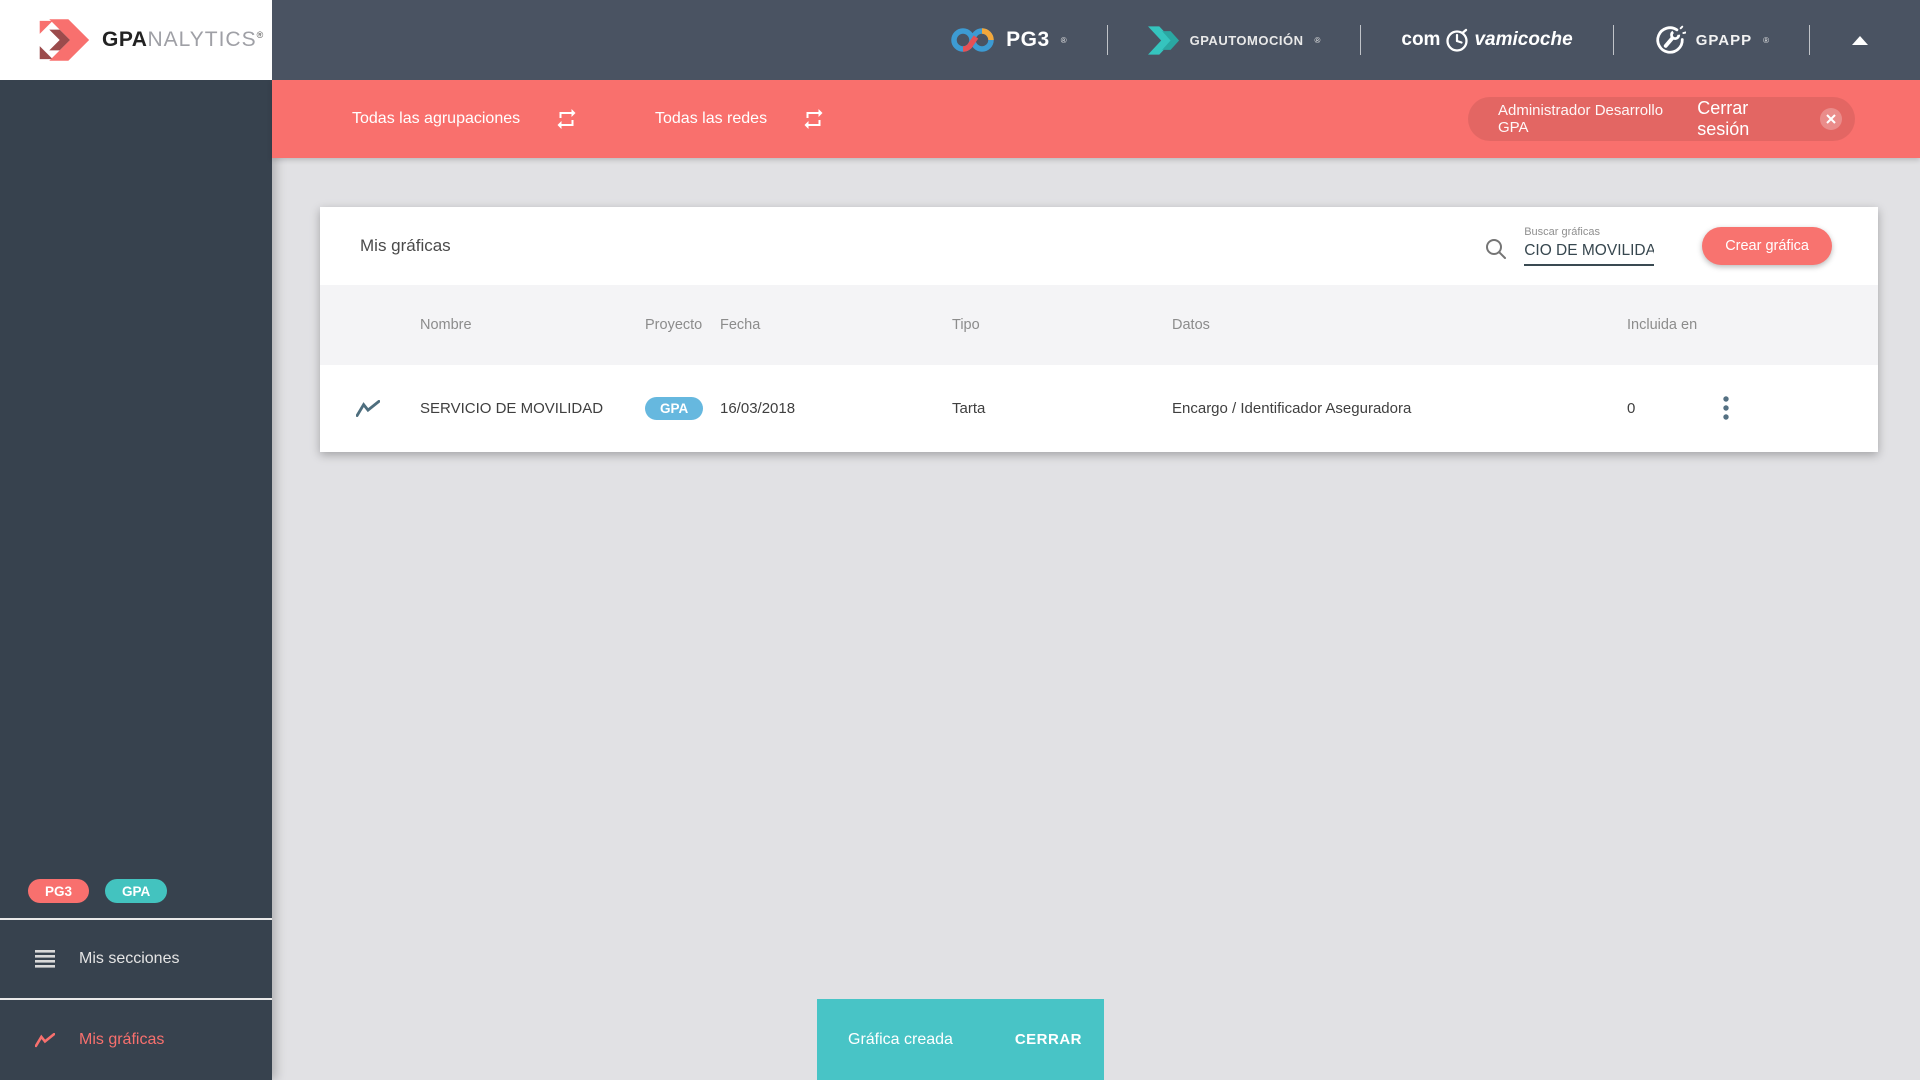 The width and height of the screenshot is (1920, 1080). Describe the element at coordinates (1028, 39) in the screenshot. I see `pg3-label: PG3` at that location.